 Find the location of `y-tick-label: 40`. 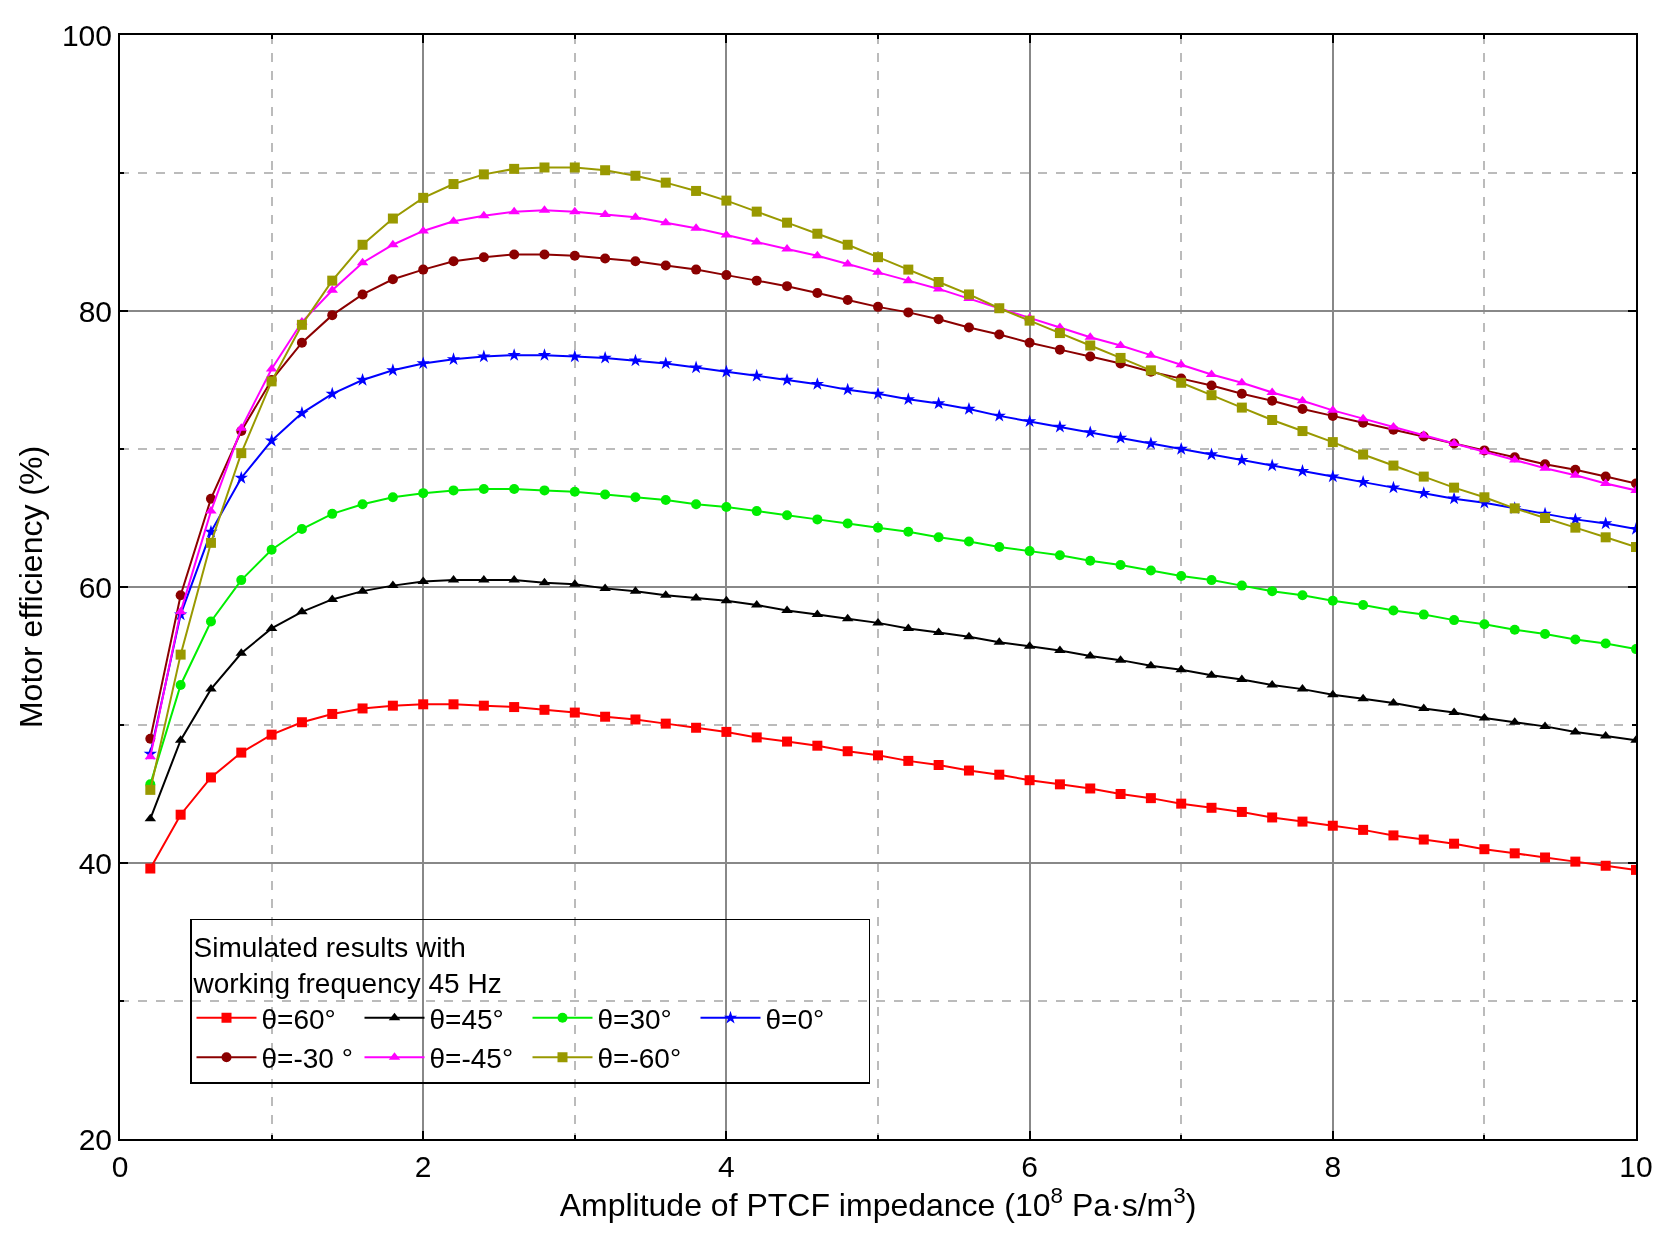

y-tick-label: 40 is located at coordinates (95, 863).